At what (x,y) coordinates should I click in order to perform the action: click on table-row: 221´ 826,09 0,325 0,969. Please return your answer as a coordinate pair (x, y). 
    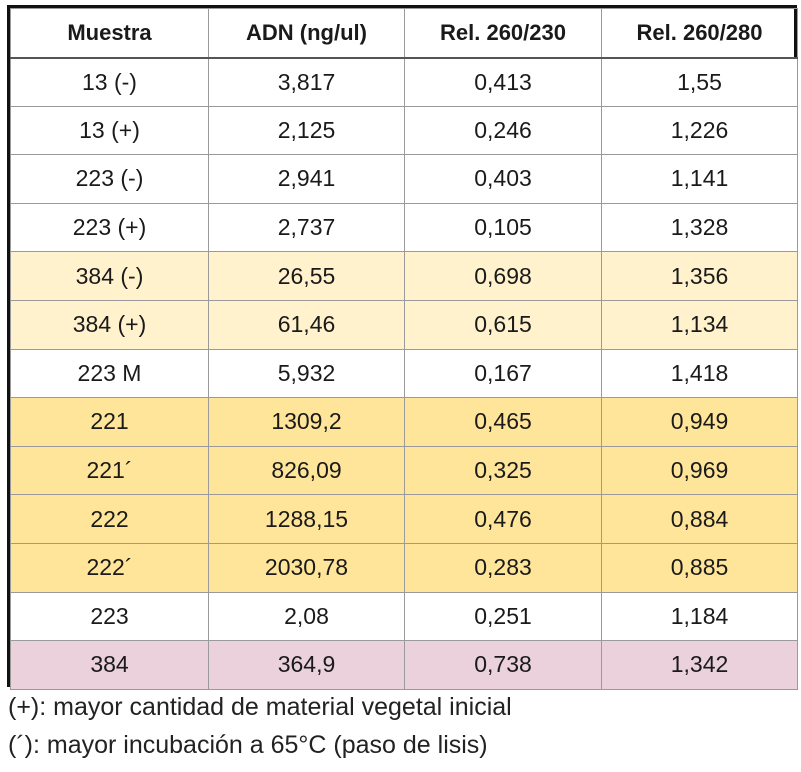
    Looking at the image, I should click on (404, 470).